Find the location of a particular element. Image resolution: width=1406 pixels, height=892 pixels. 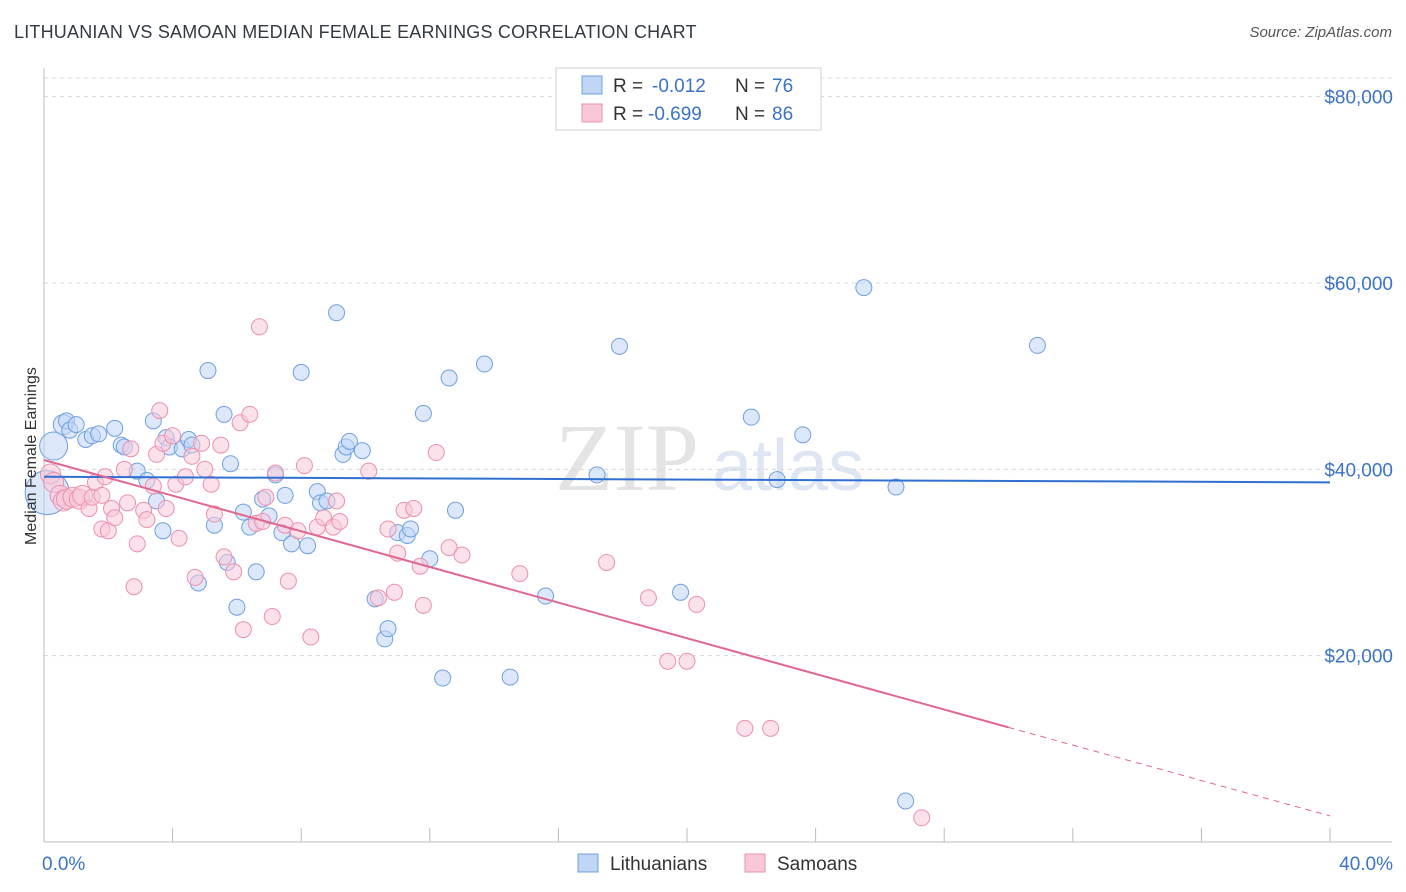

legend-bottom-swatch-lithuanians is located at coordinates (588, 863).